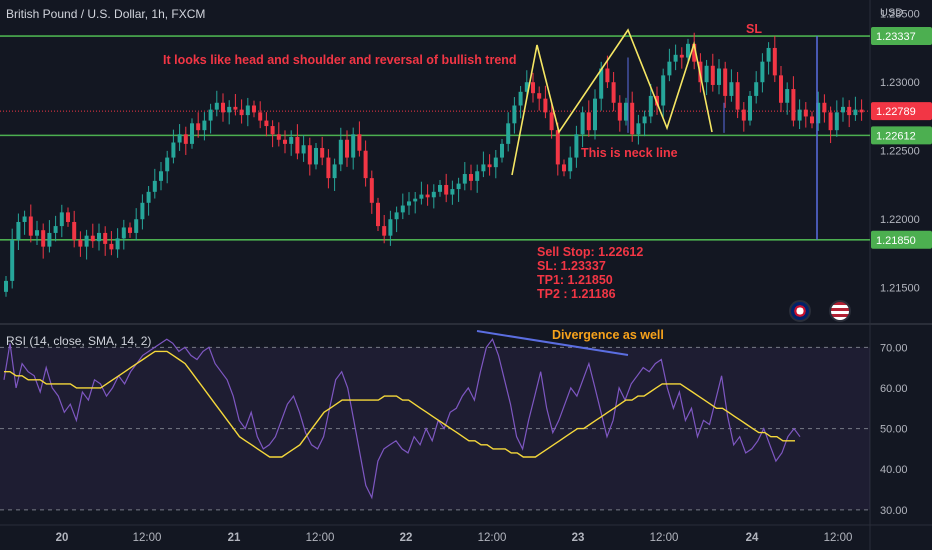 The height and width of the screenshot is (550, 932). Describe the element at coordinates (894, 389) in the screenshot. I see `rsi-tick-label: 60.00` at that location.